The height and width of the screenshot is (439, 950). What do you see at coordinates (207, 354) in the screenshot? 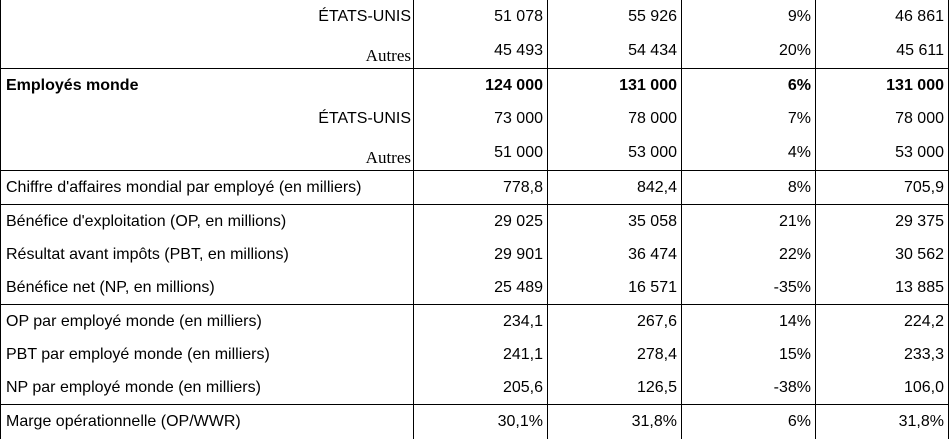
I see `row-label: PBT par employé monde (en milliers)` at bounding box center [207, 354].